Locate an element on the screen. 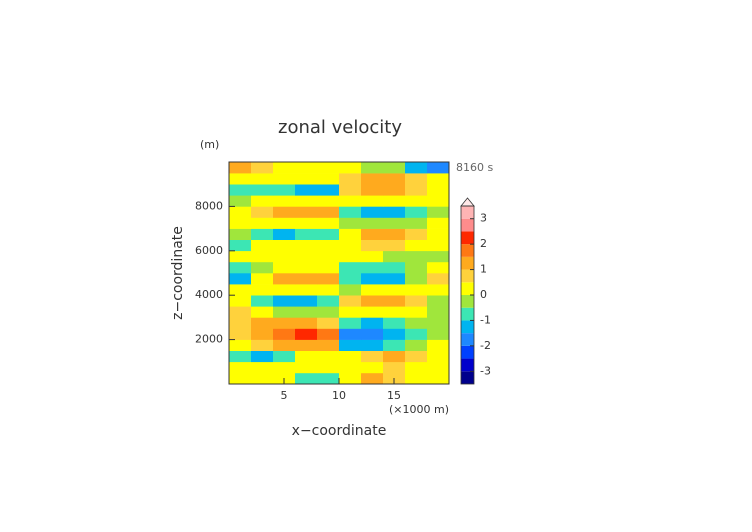  colorbar-tick-label: 2 is located at coordinates (483, 243).